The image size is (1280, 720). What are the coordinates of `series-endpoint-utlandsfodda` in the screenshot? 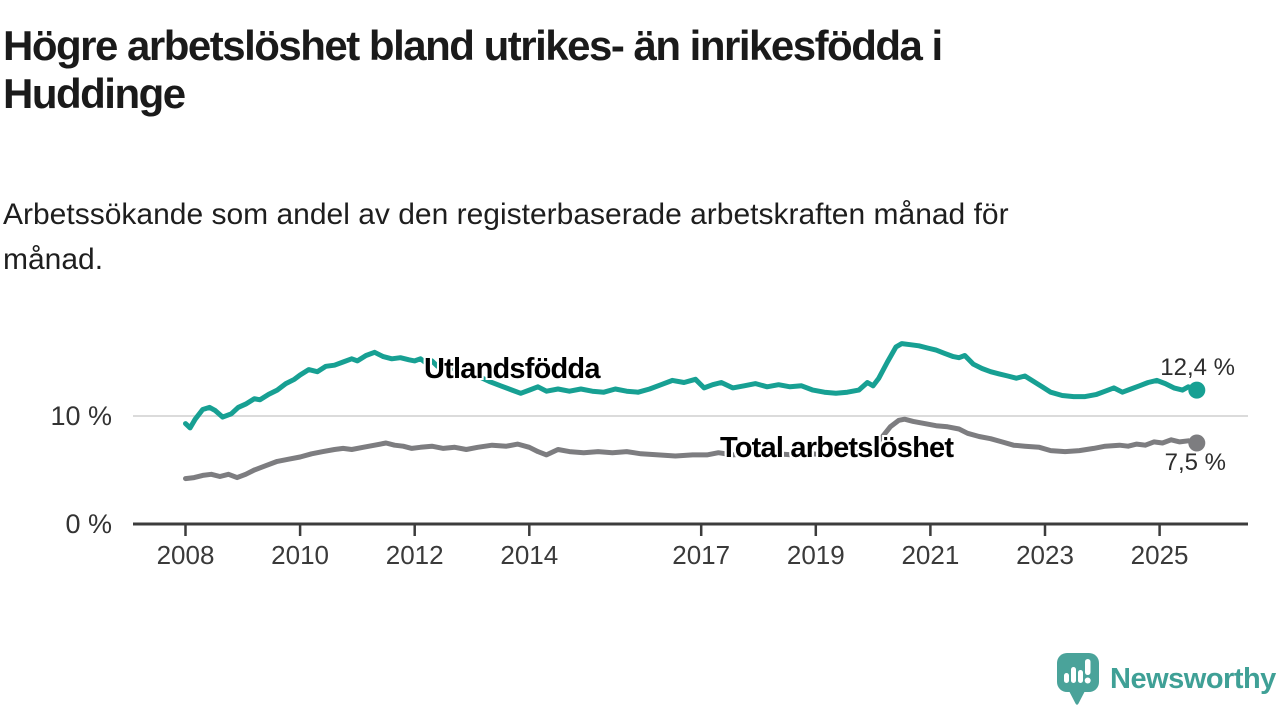 It's located at (1197, 390).